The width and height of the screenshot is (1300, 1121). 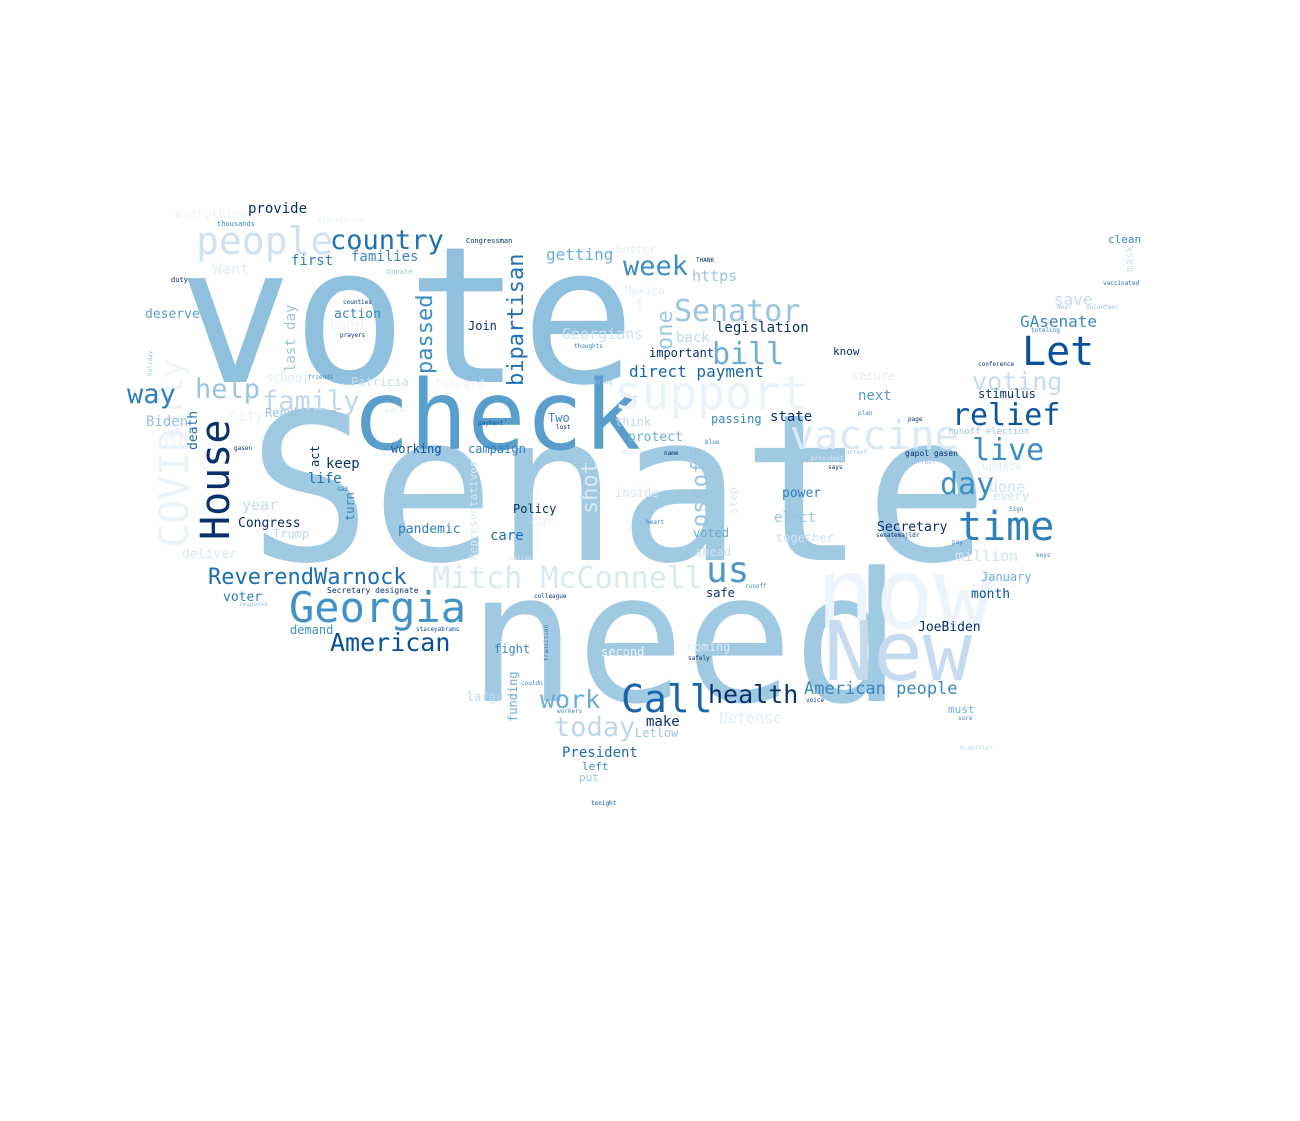 What do you see at coordinates (496, 416) in the screenshot?
I see `word-check: check` at bounding box center [496, 416].